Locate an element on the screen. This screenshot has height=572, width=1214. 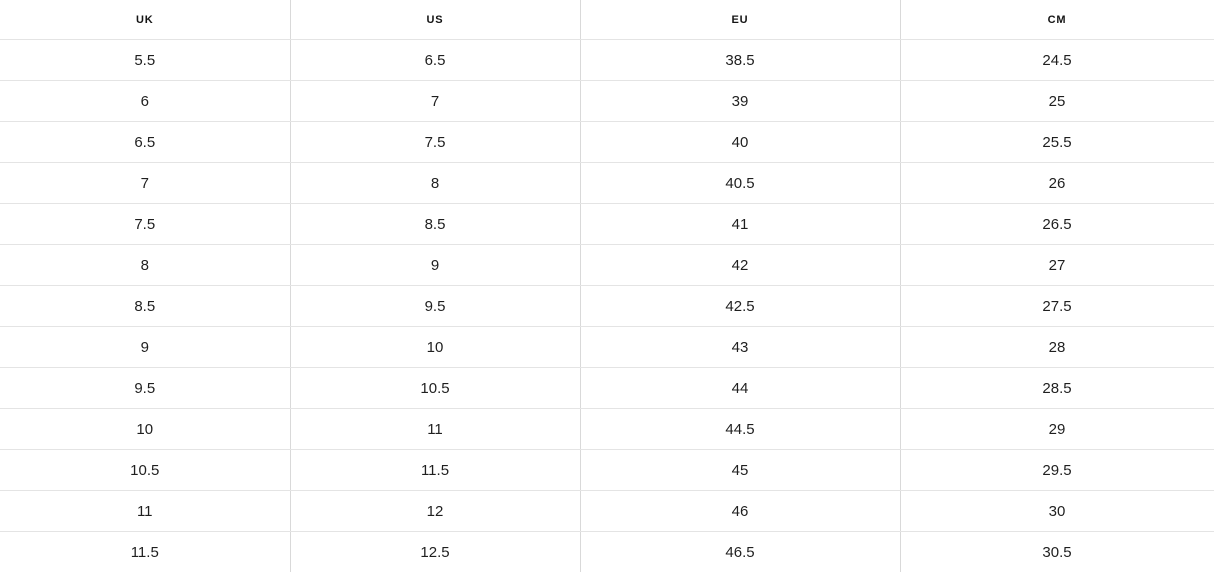
table-cell-cm: 27.5 is located at coordinates (1057, 306).